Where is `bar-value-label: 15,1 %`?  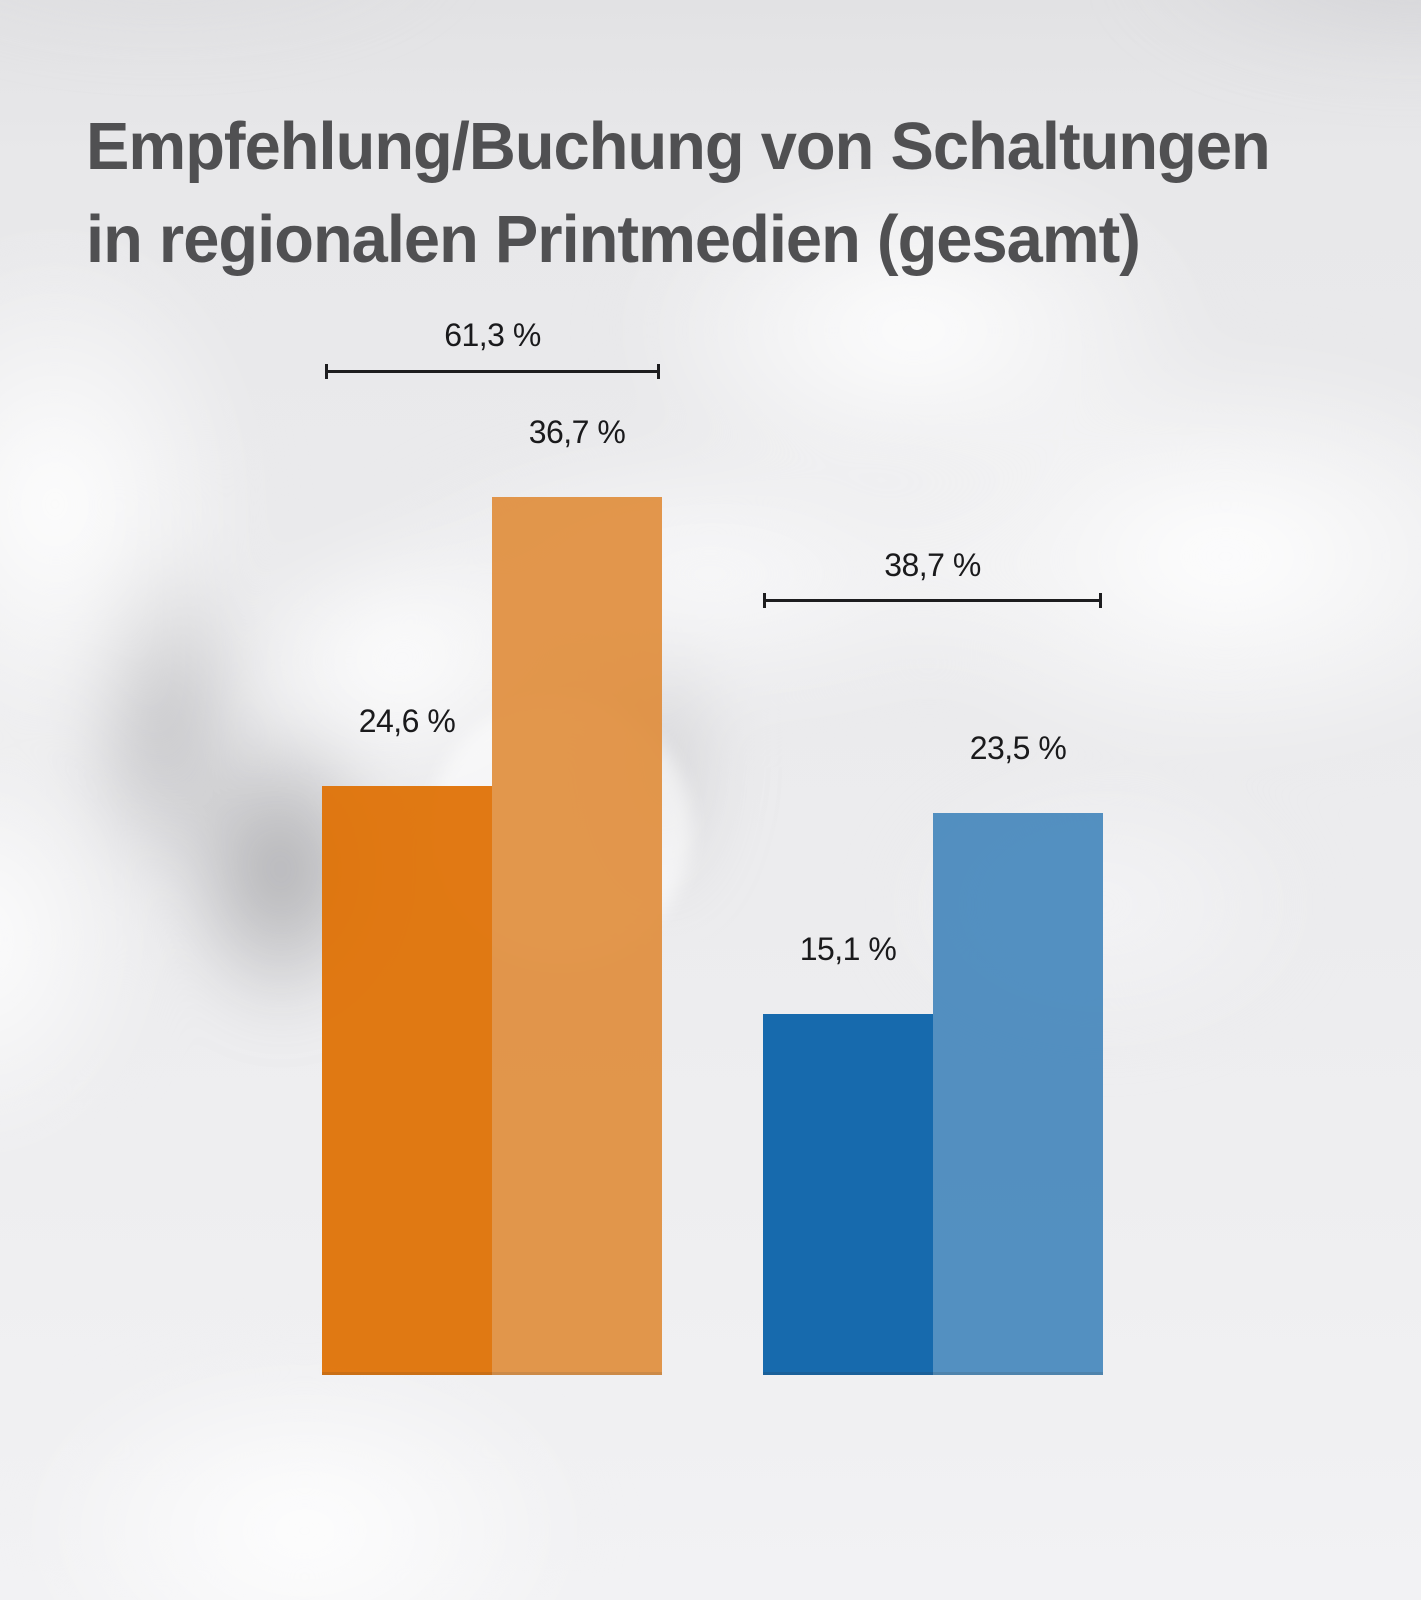
bar-value-label: 15,1 % is located at coordinates (848, 949).